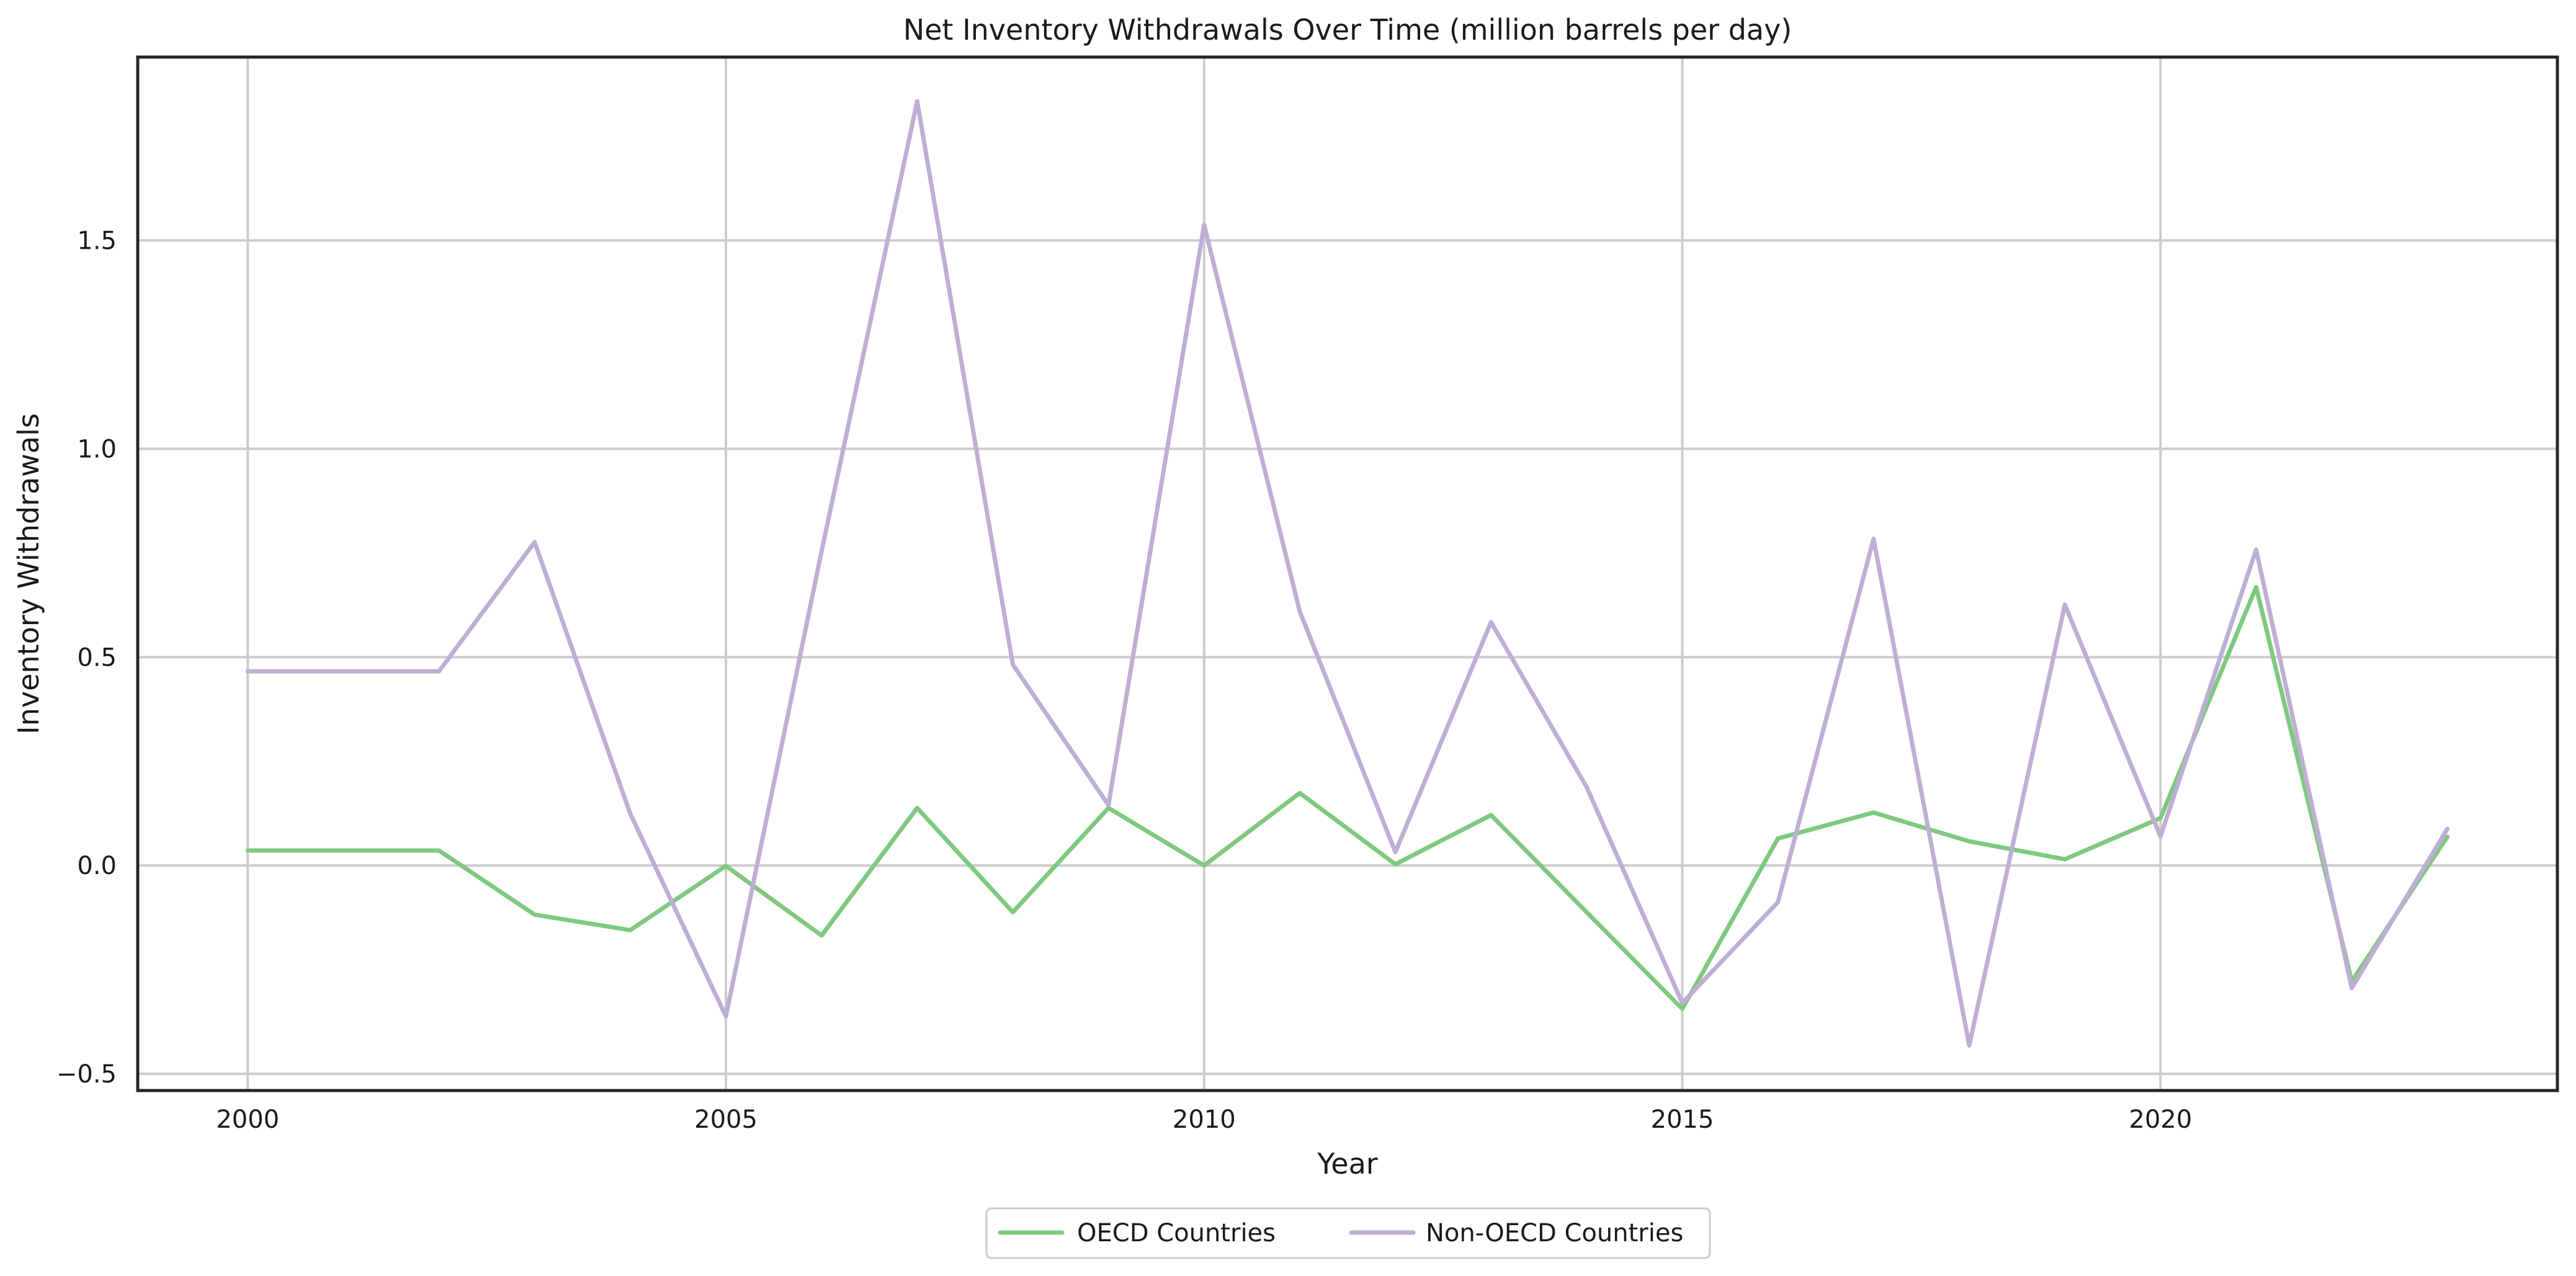 Image resolution: width=2576 pixels, height=1276 pixels. Describe the element at coordinates (726, 1119) in the screenshot. I see `x-tick-label: 2005` at that location.